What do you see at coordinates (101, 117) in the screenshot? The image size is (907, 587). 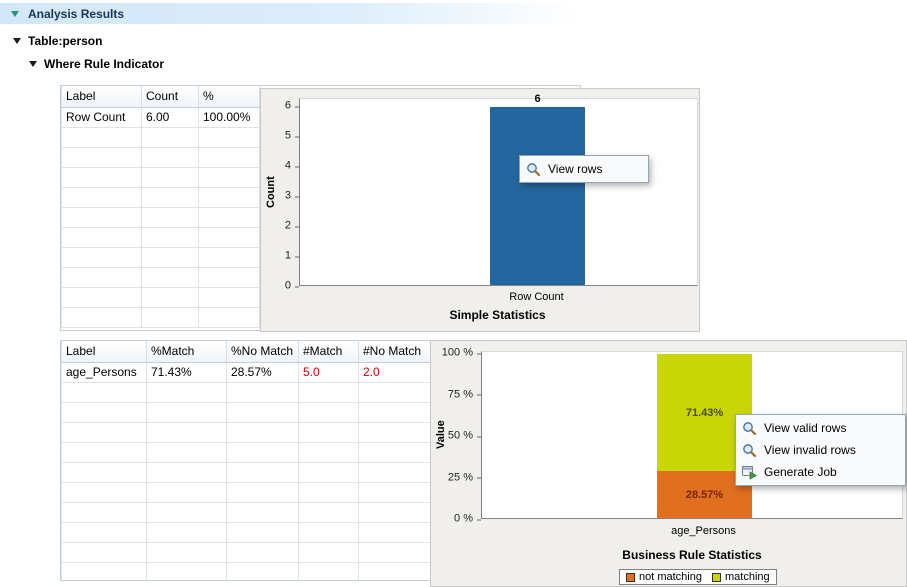 I see `cell-label: Row Count` at bounding box center [101, 117].